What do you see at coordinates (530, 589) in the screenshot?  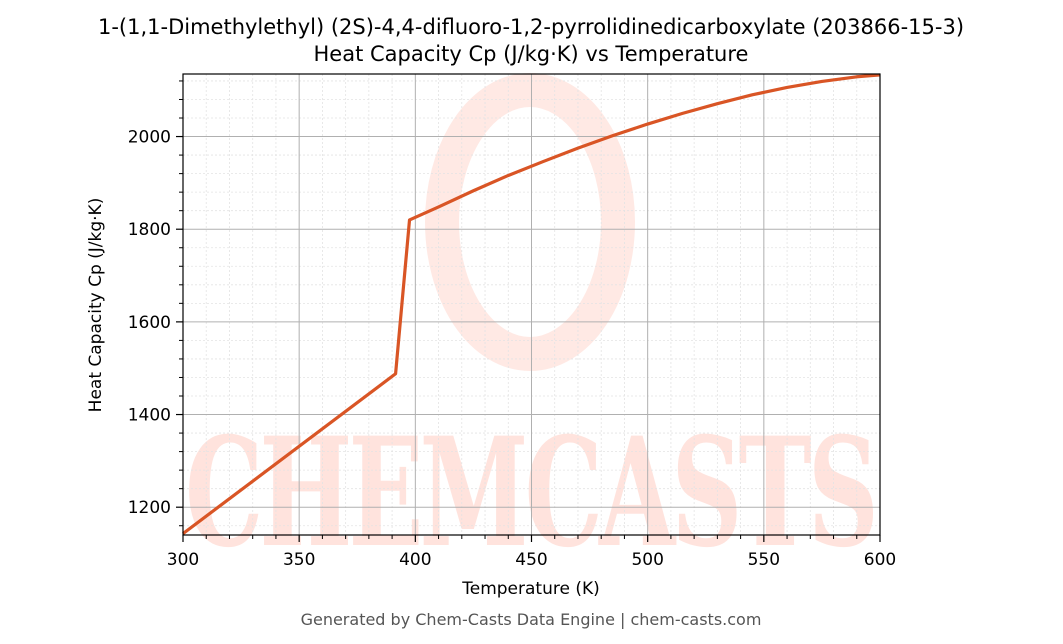 I see `x-axis-label: Temperature (K)` at bounding box center [530, 589].